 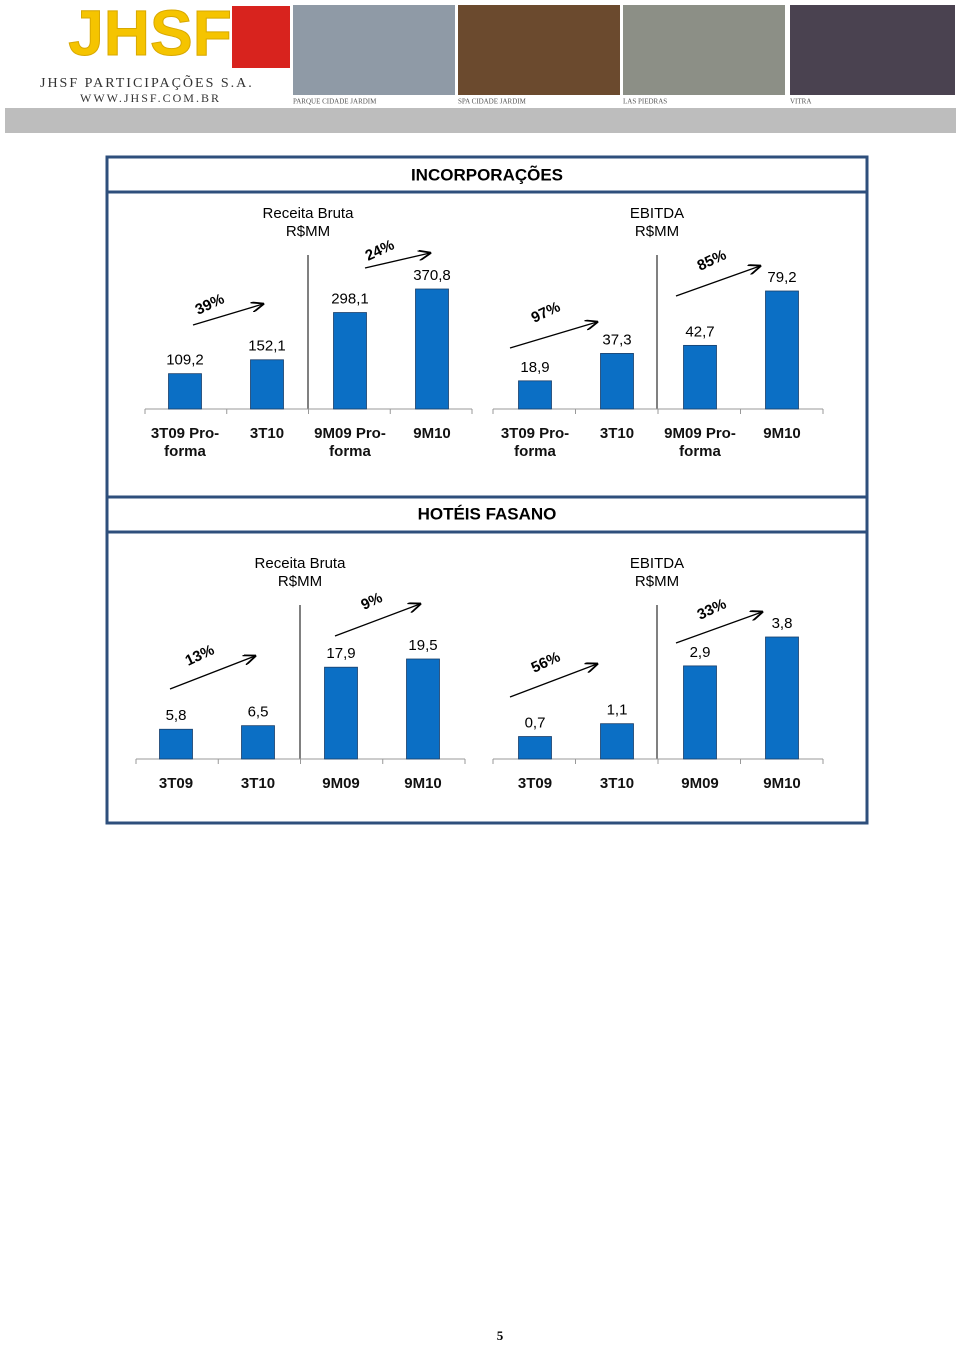 What do you see at coordinates (371, 601) in the screenshot?
I see `growth-label: 9%` at bounding box center [371, 601].